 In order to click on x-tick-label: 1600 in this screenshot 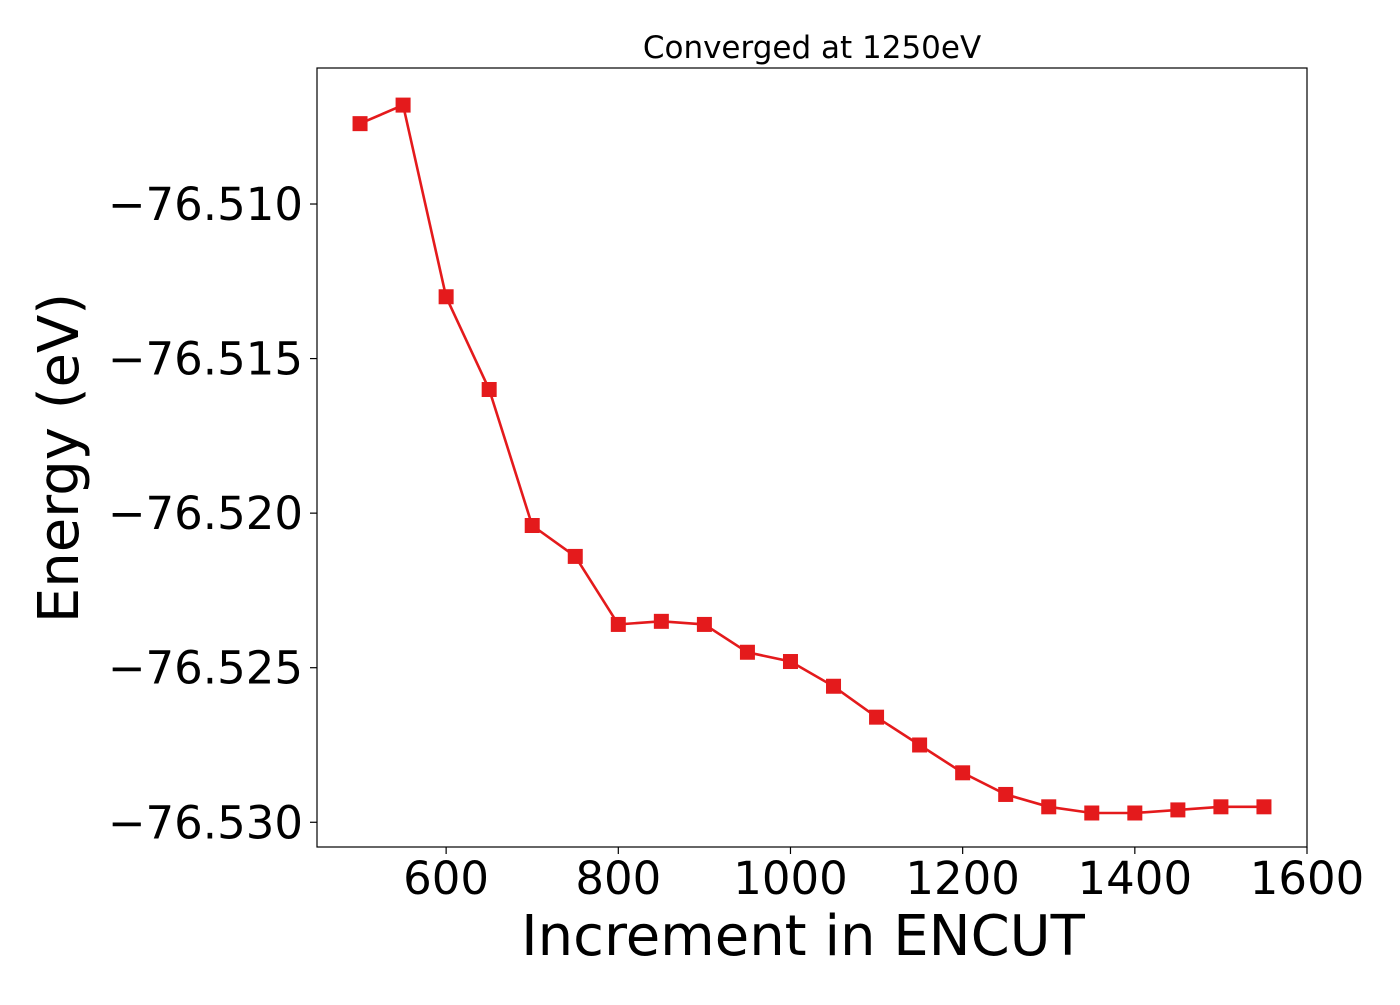, I will do `click(1307, 878)`.